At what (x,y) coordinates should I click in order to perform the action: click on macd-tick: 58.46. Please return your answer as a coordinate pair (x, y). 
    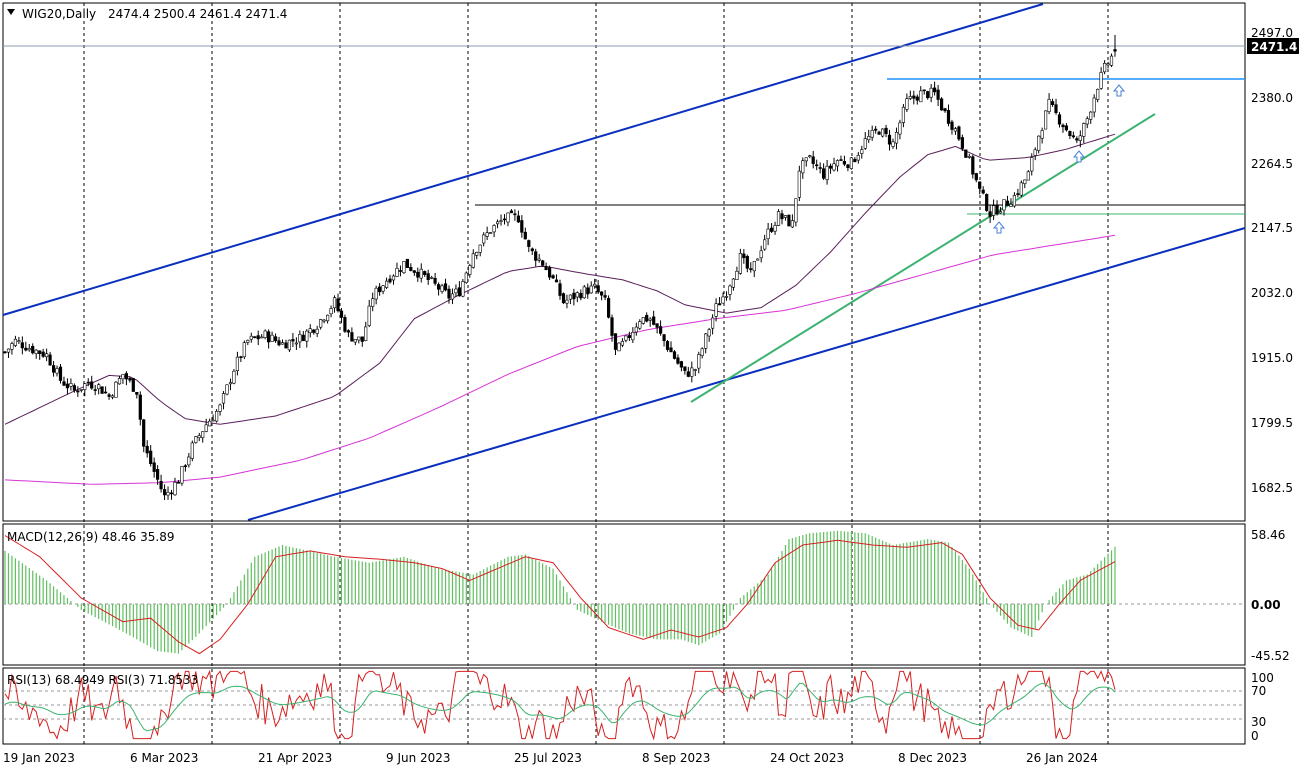
    Looking at the image, I should click on (1268, 535).